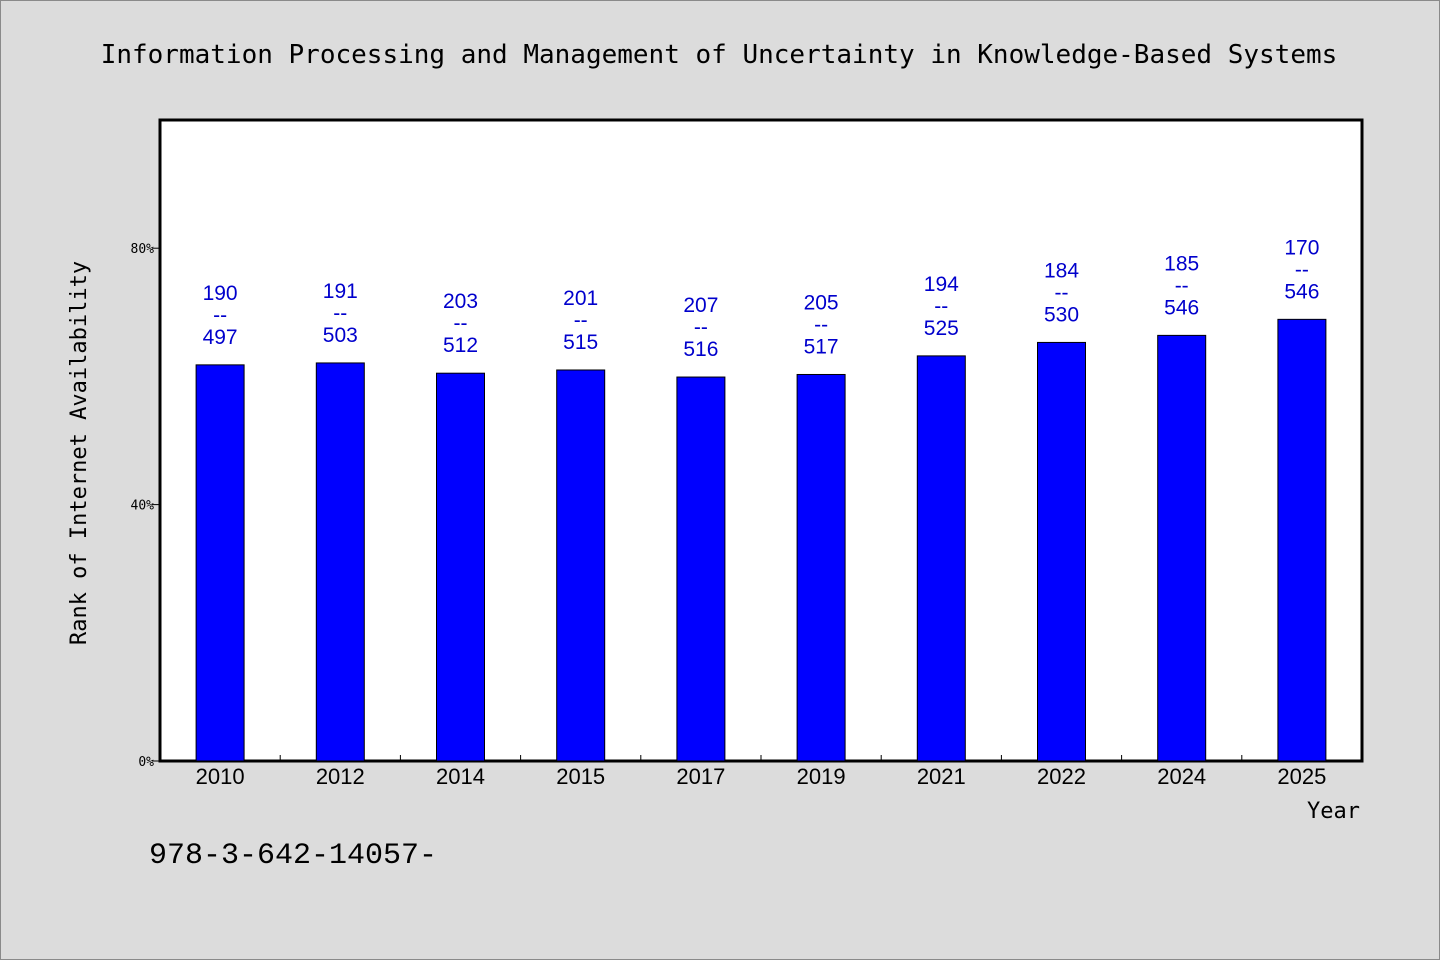  I want to click on y-axis-ticks: 0% 40% 80%, so click(145, 506).